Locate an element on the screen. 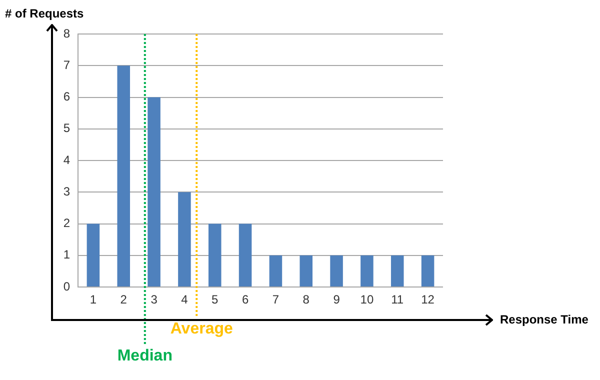  x-axis-title: Response Time is located at coordinates (544, 319).